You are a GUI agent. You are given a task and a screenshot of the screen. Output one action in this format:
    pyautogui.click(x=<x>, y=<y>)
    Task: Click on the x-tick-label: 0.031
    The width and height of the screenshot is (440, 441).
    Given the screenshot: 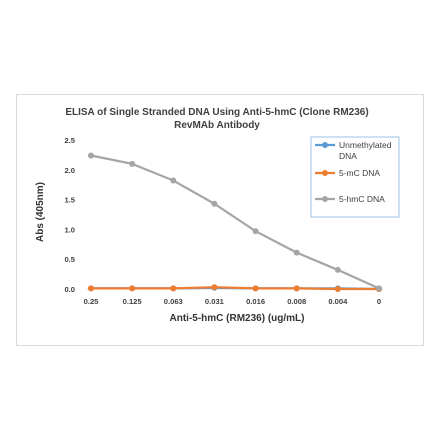 What is the action you would take?
    pyautogui.click(x=215, y=301)
    